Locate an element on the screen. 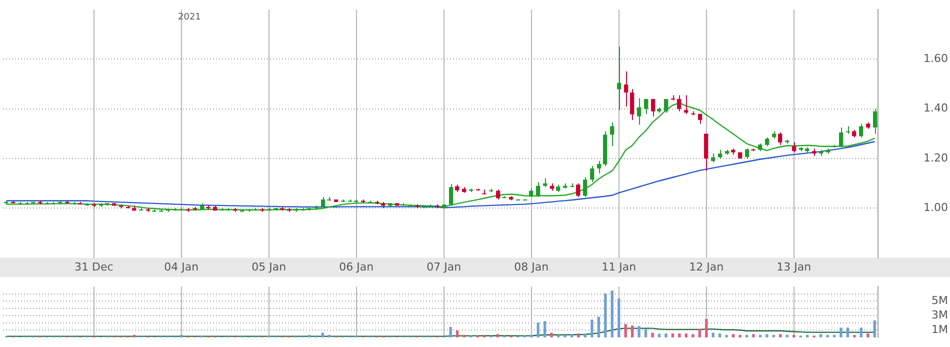 This screenshot has width=950, height=347. annotation: 2021 is located at coordinates (189, 17).